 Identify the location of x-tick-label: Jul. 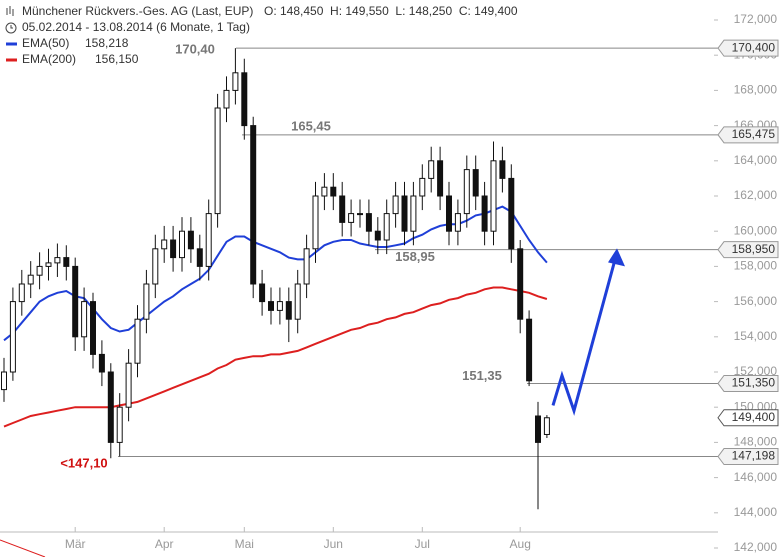
(422, 544).